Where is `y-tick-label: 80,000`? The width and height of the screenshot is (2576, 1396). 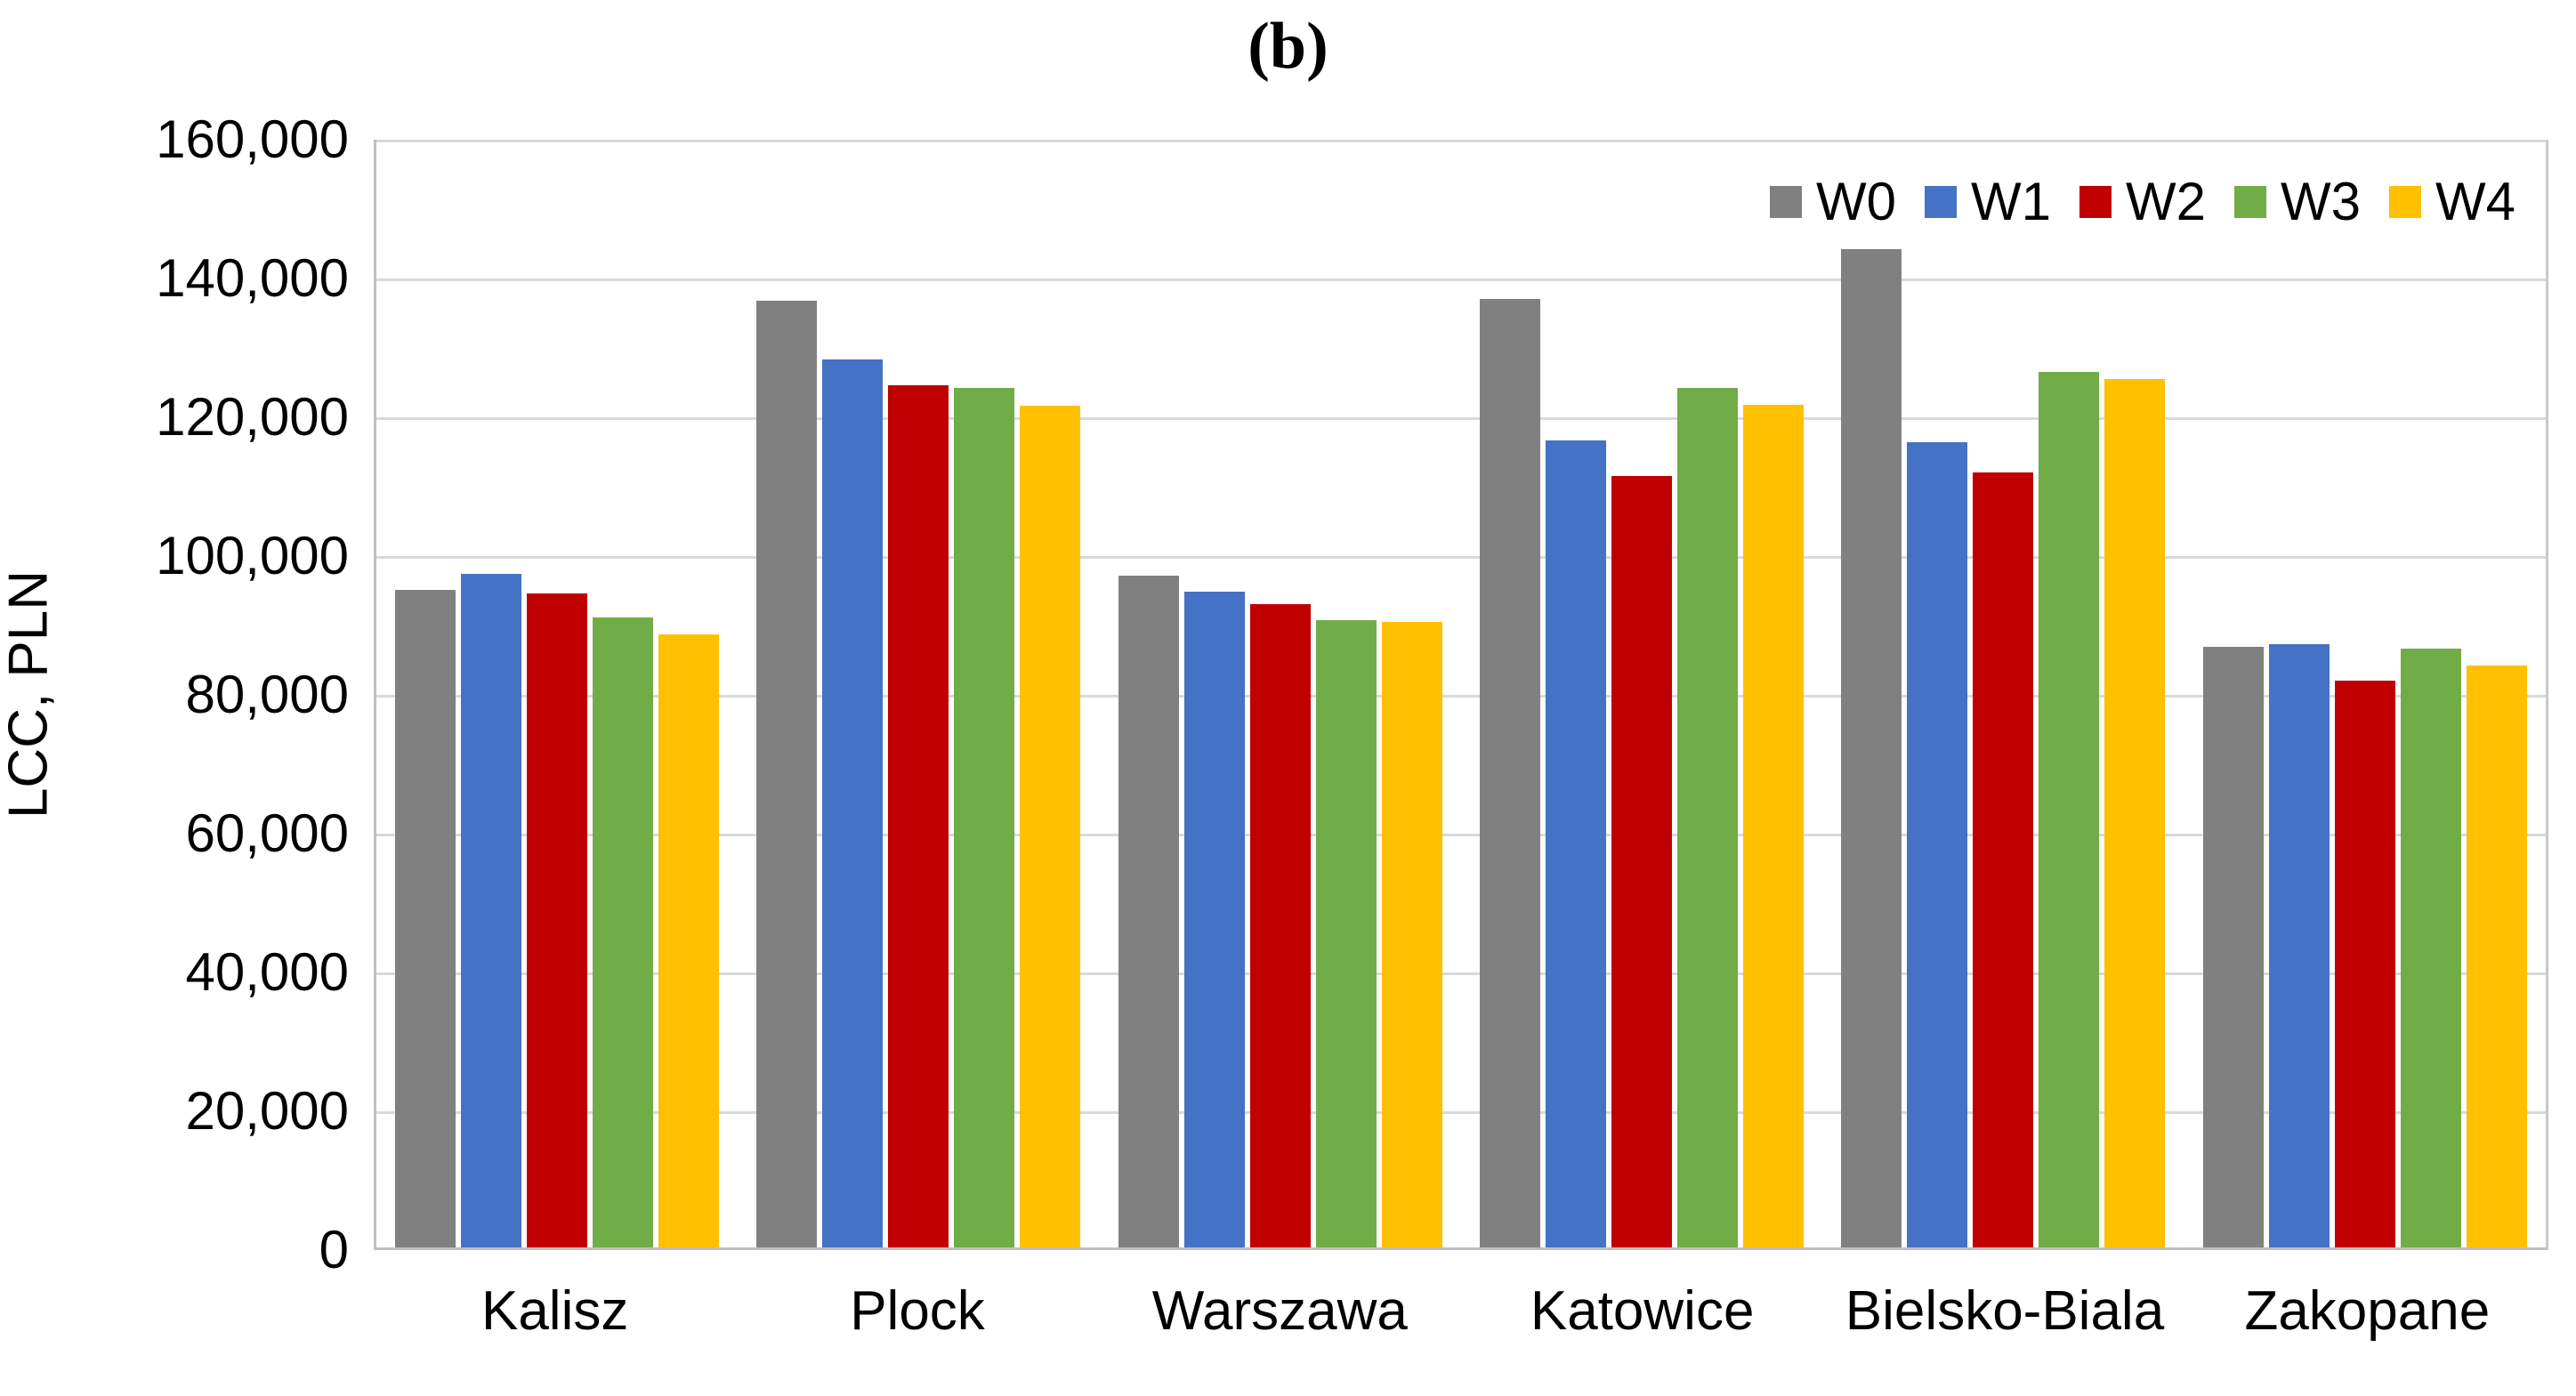 y-tick-label: 80,000 is located at coordinates (267, 694).